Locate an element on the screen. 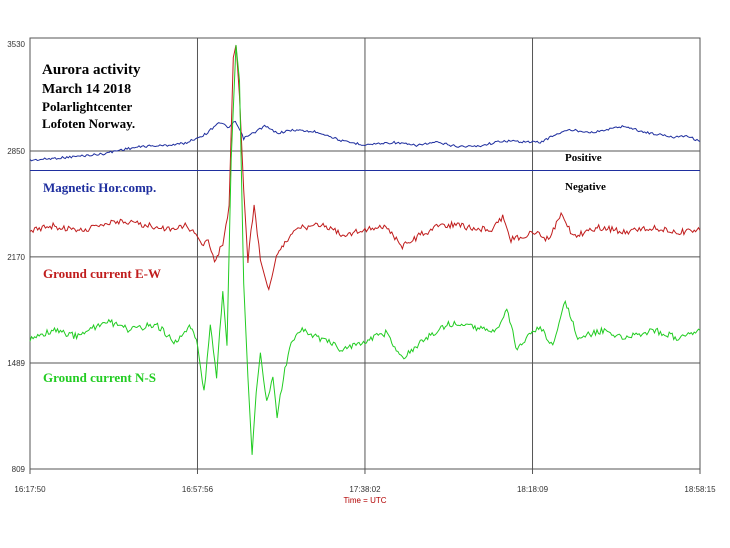  series-label: Ground current N-S is located at coordinates (99, 377).